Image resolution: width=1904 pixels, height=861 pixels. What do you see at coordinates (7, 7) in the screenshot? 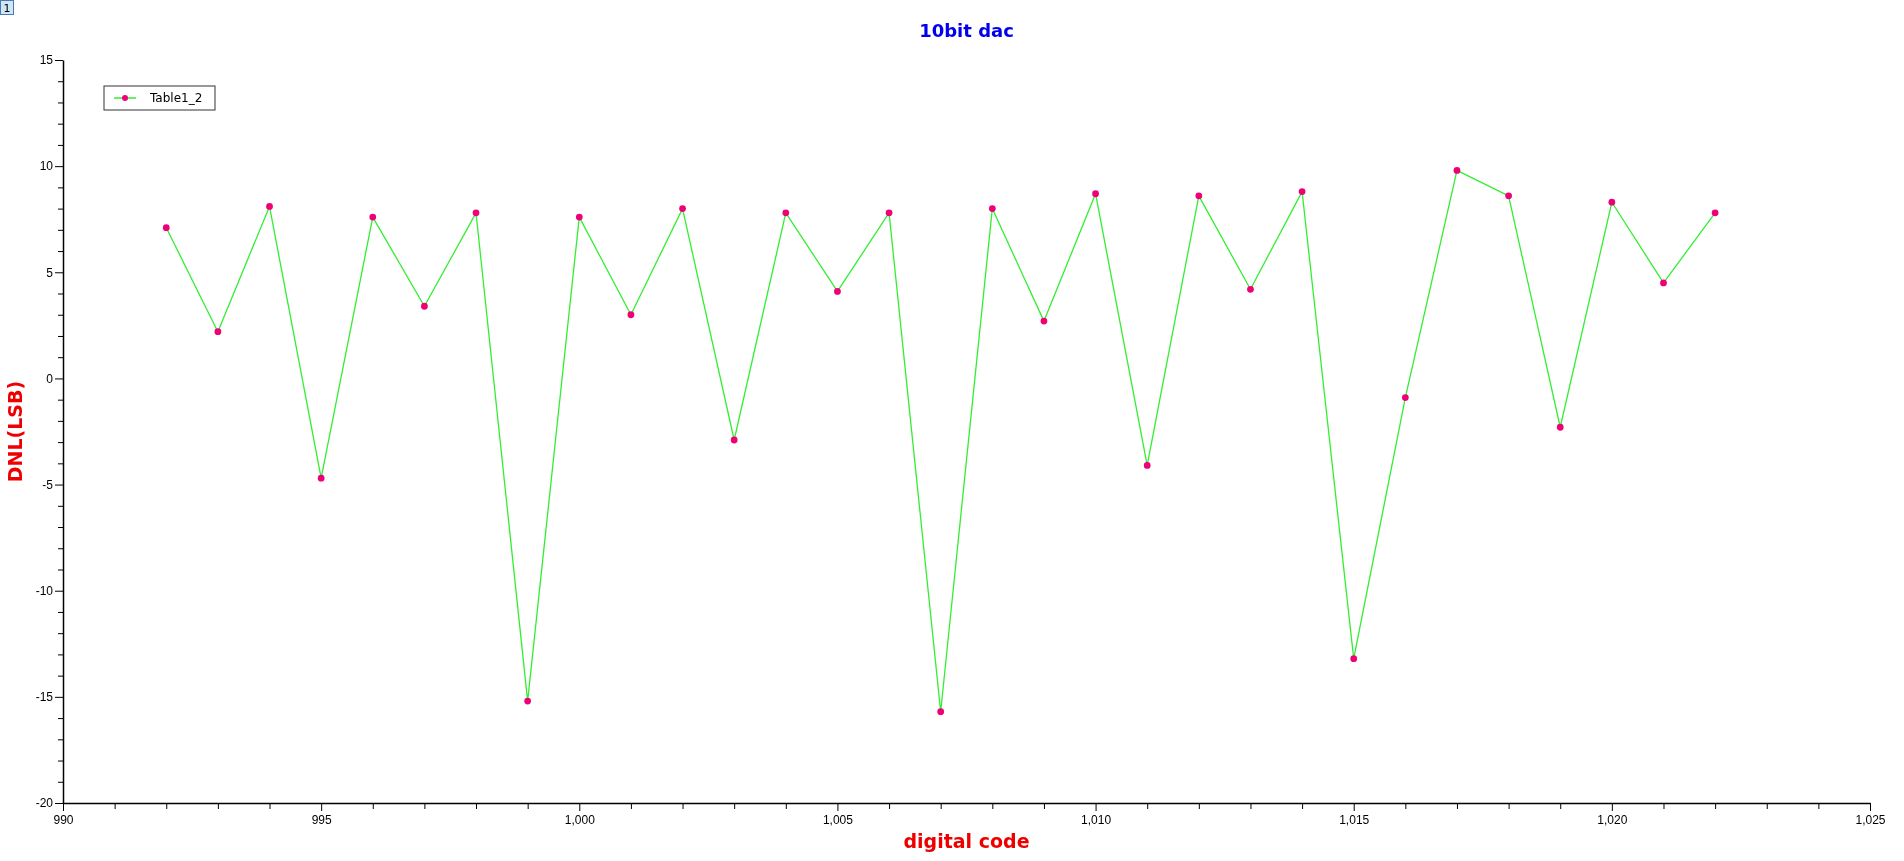
I see `tab-label: 1` at bounding box center [7, 7].